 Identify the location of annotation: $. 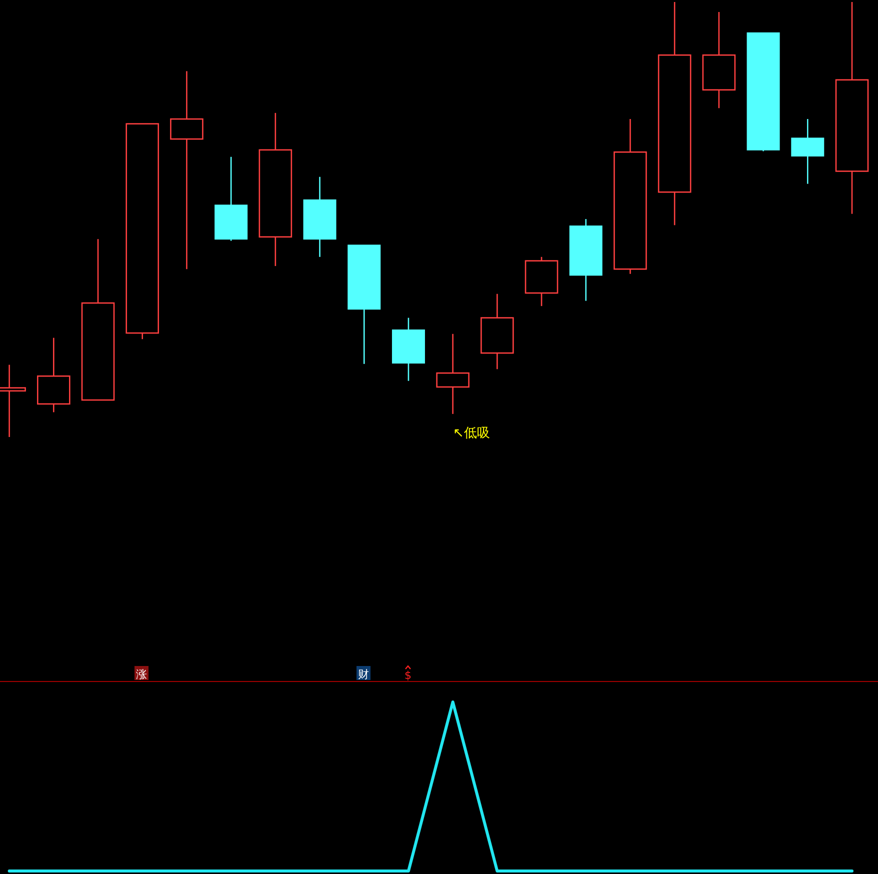
(408, 673).